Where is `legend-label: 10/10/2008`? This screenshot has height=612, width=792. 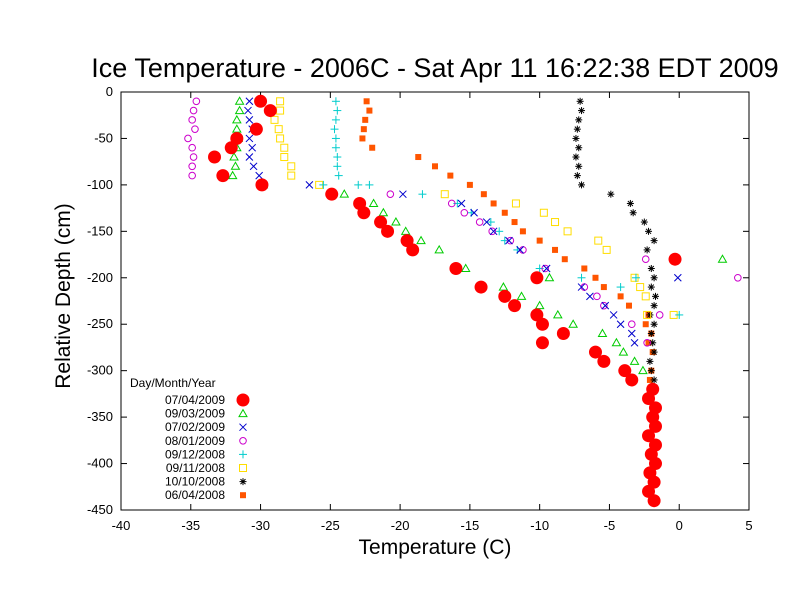 legend-label: 10/10/2008 is located at coordinates (195, 482).